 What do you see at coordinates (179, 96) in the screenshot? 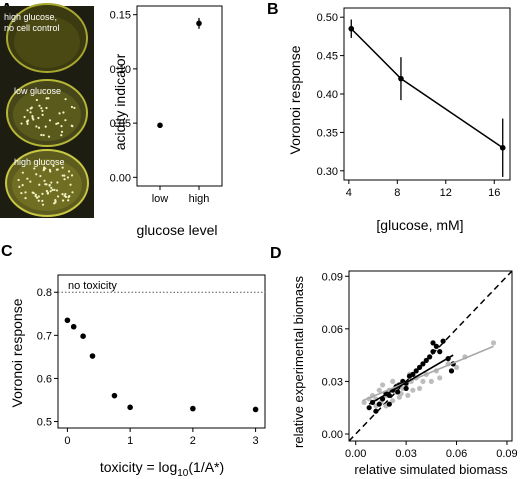
I see `chart-a-frame` at bounding box center [179, 96].